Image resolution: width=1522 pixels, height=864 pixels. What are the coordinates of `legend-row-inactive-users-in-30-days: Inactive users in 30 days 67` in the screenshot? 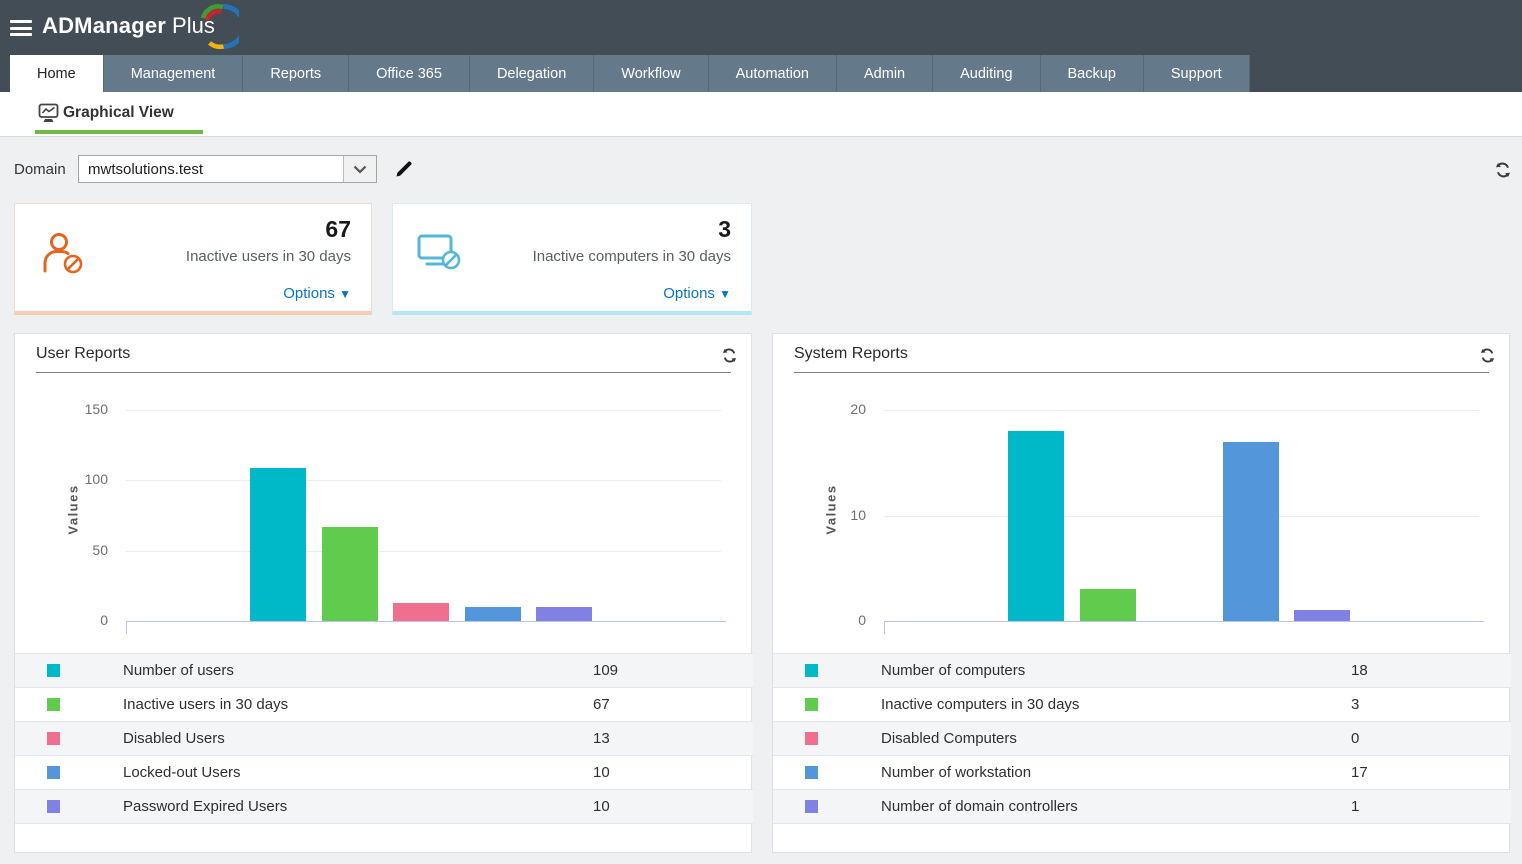 It's located at (384, 705).